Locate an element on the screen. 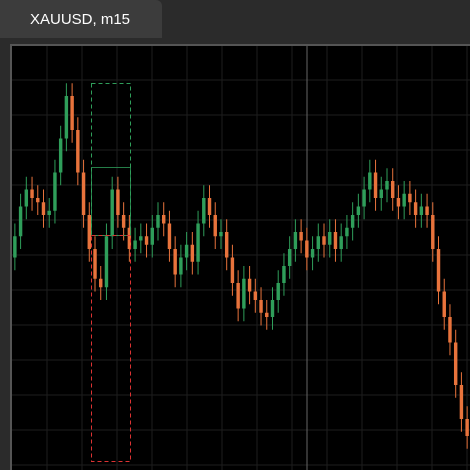 This screenshot has width=470, height=470. stop-loss-zone is located at coordinates (111, 348).